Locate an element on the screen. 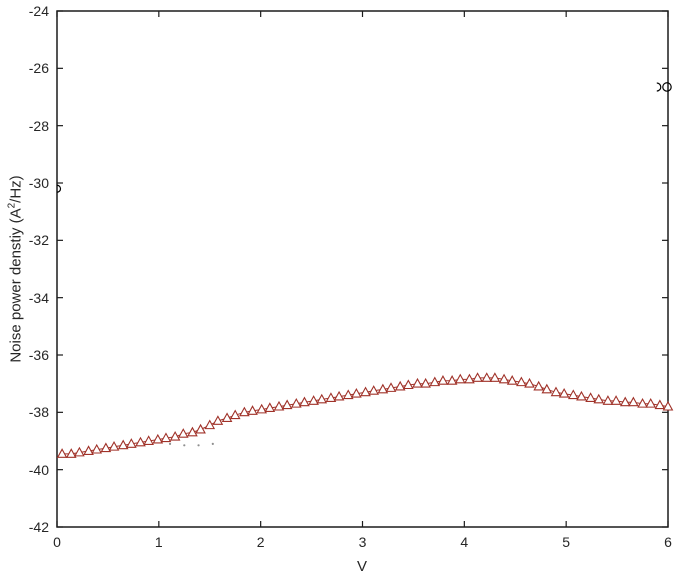  x-tick-label: 0 is located at coordinates (57, 542).